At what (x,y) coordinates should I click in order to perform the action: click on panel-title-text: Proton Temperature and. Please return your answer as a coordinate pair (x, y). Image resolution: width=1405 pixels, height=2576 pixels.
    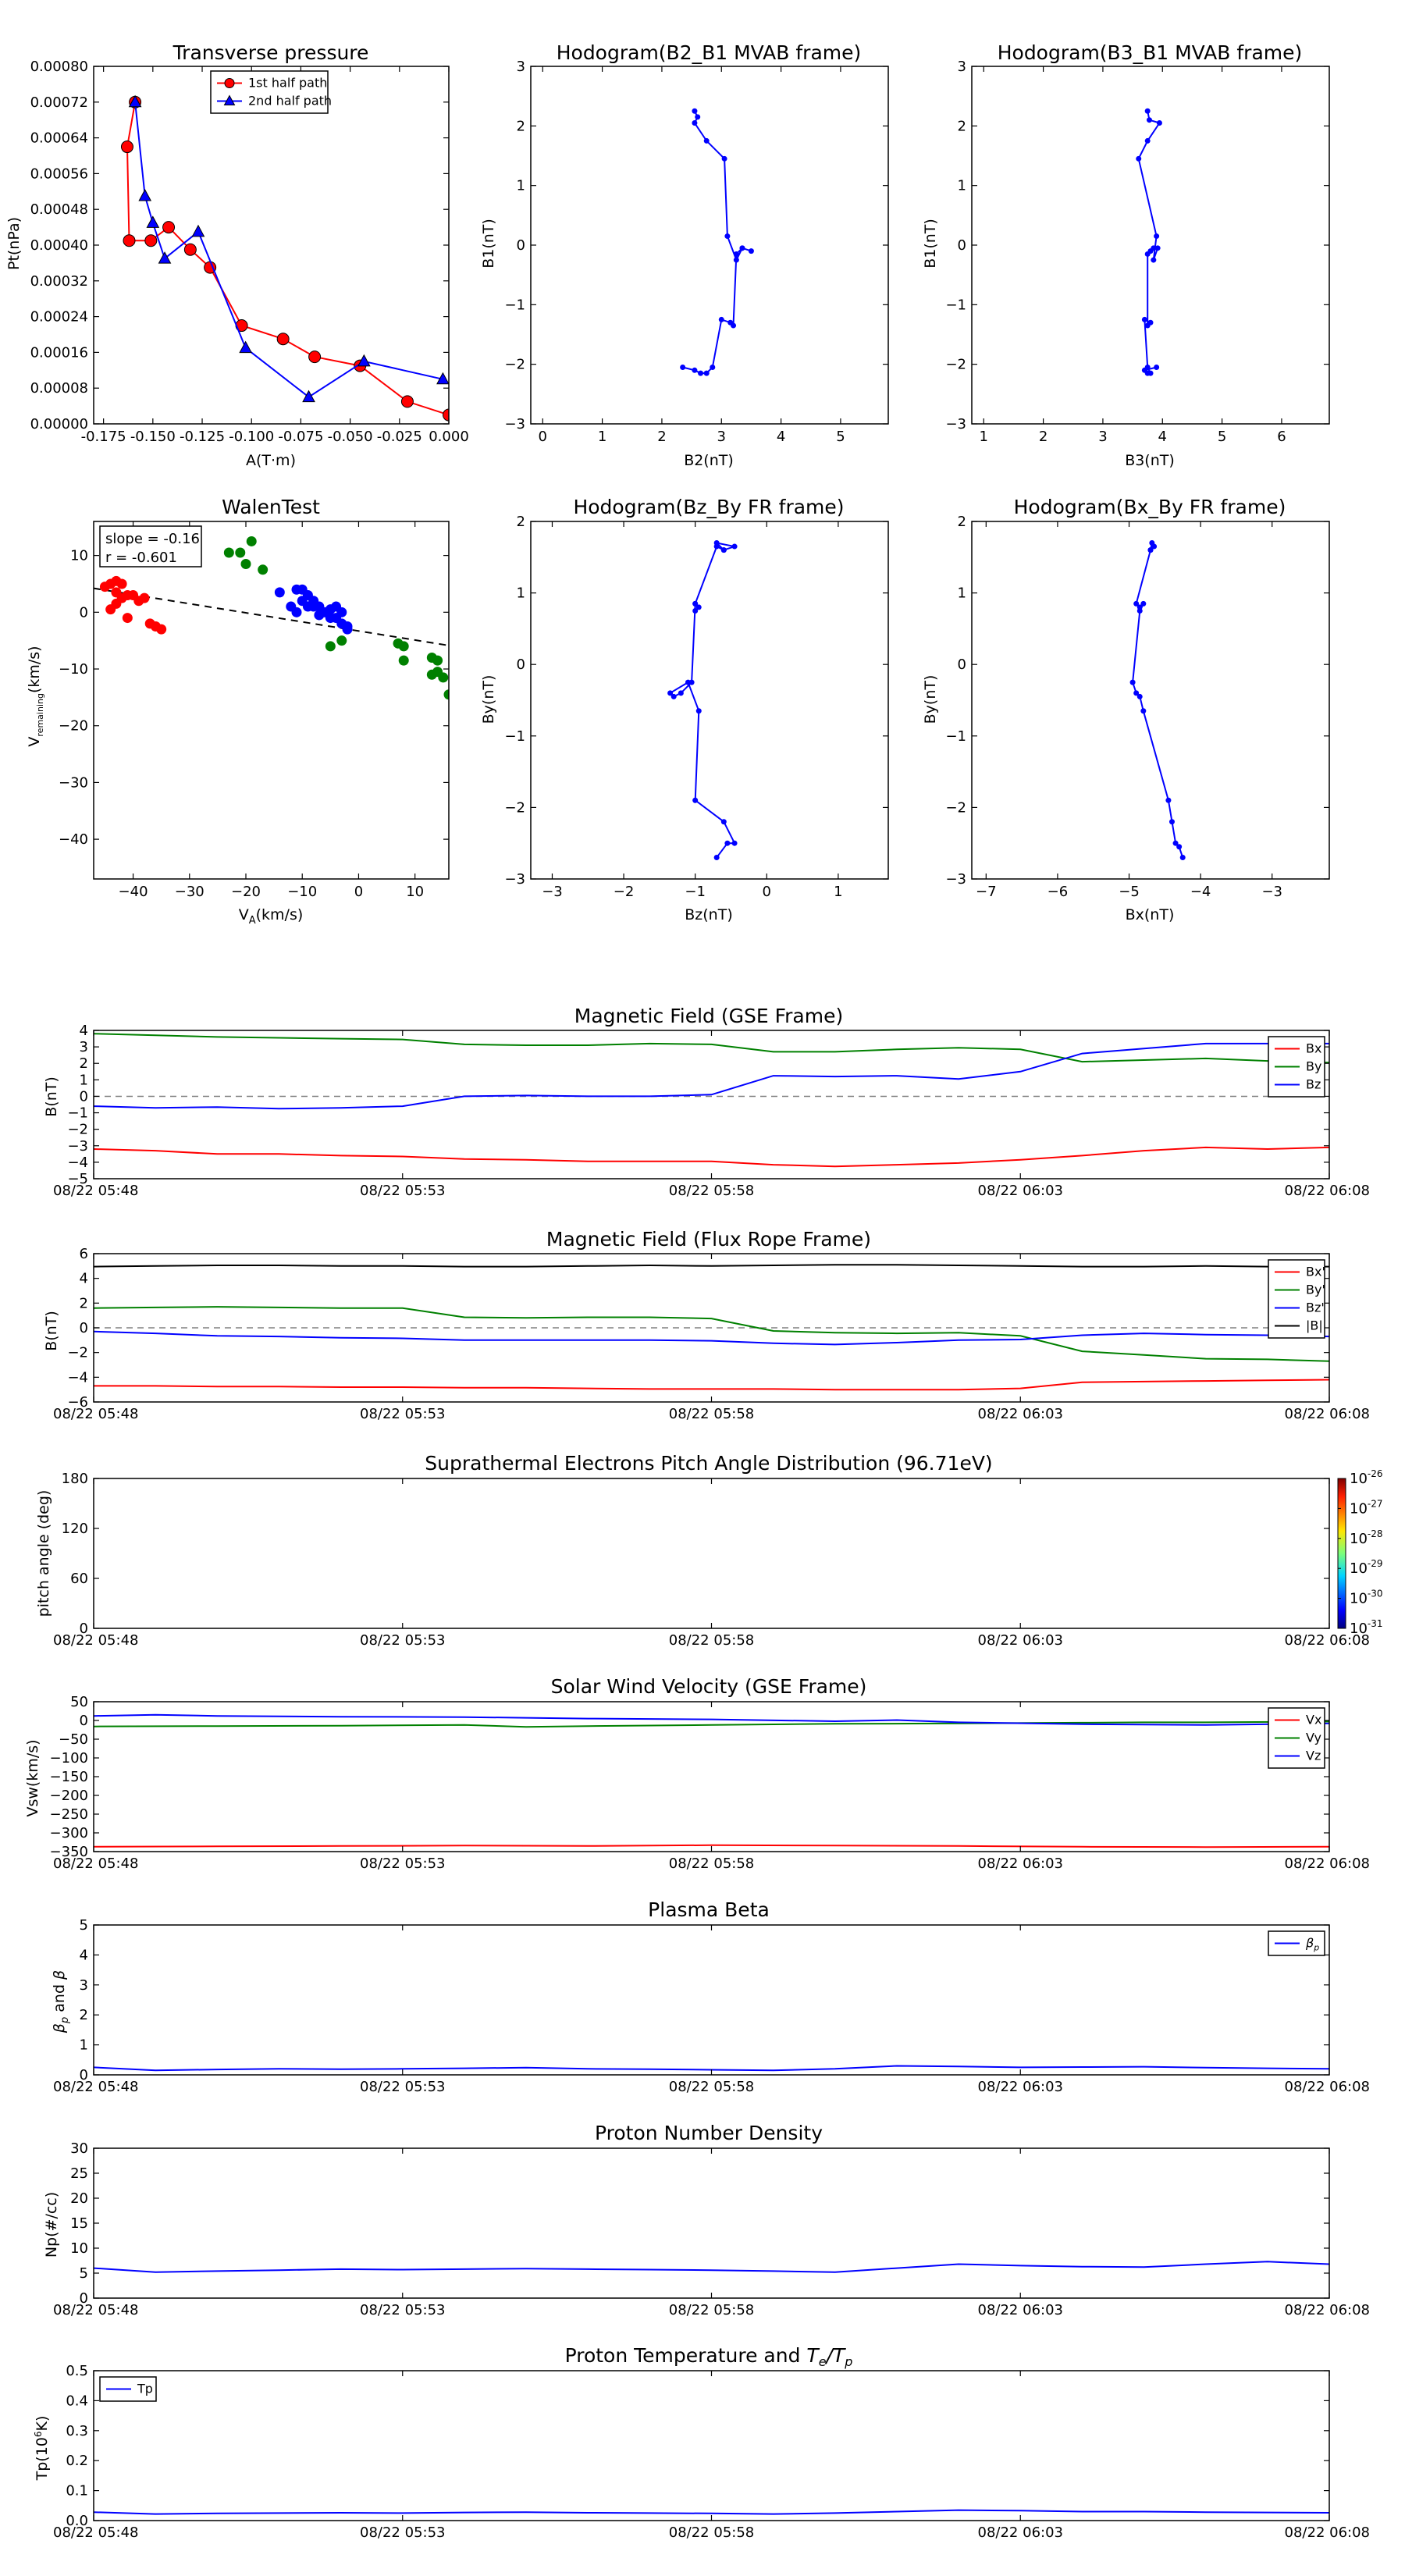
    Looking at the image, I should click on (686, 2355).